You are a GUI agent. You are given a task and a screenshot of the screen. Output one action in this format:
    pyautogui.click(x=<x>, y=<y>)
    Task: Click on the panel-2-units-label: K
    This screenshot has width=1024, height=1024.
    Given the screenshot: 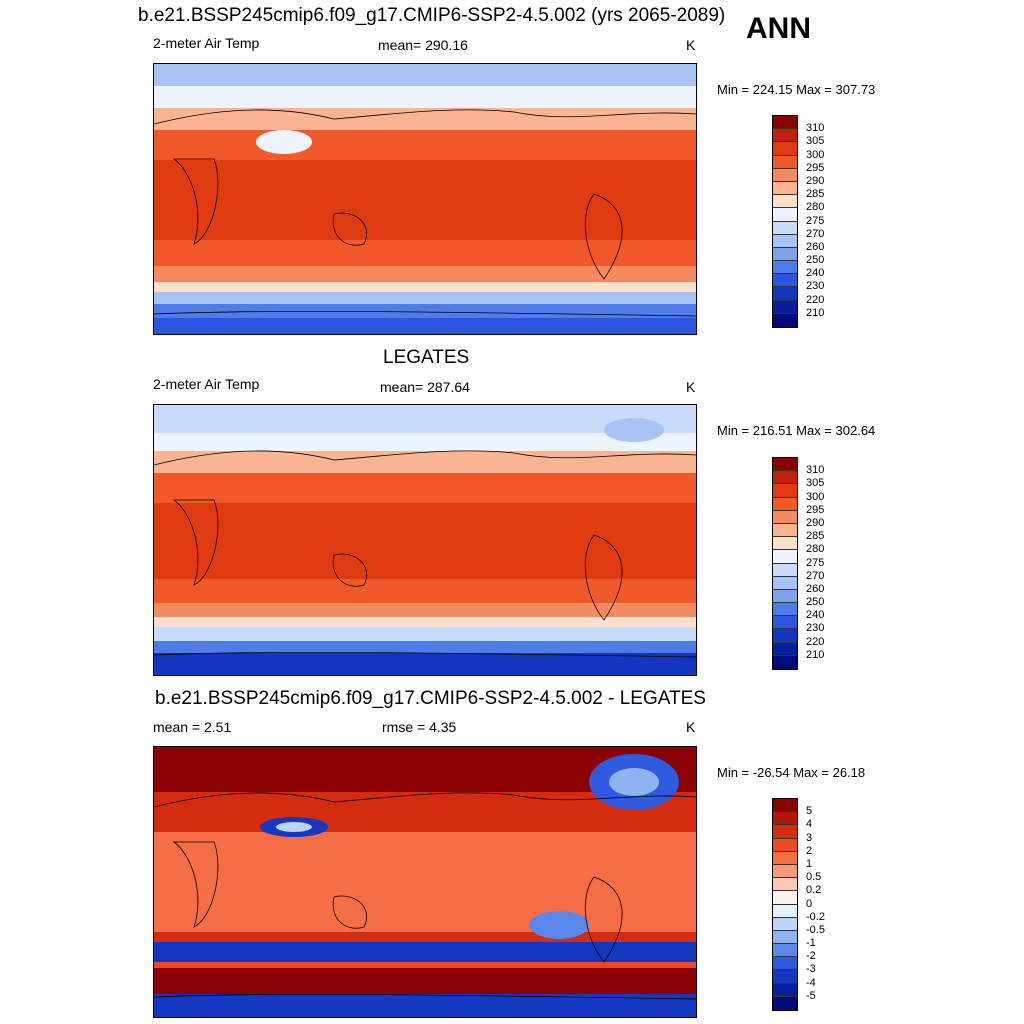 What is the action you would take?
    pyautogui.click(x=691, y=387)
    